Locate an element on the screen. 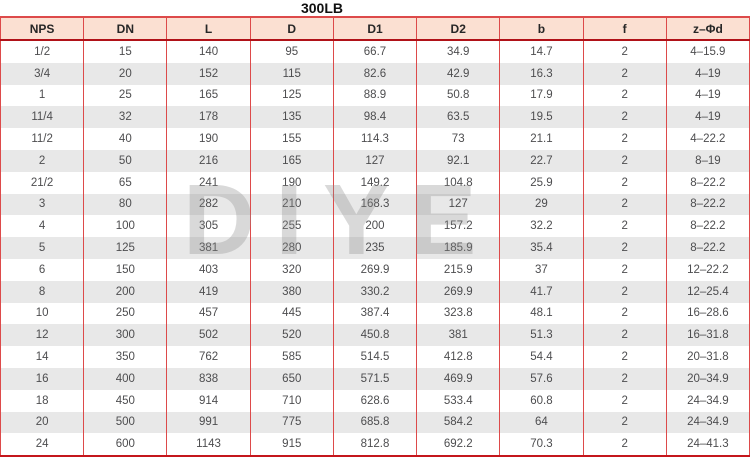 The image size is (750, 460). table-cell: 381 is located at coordinates (208, 248).